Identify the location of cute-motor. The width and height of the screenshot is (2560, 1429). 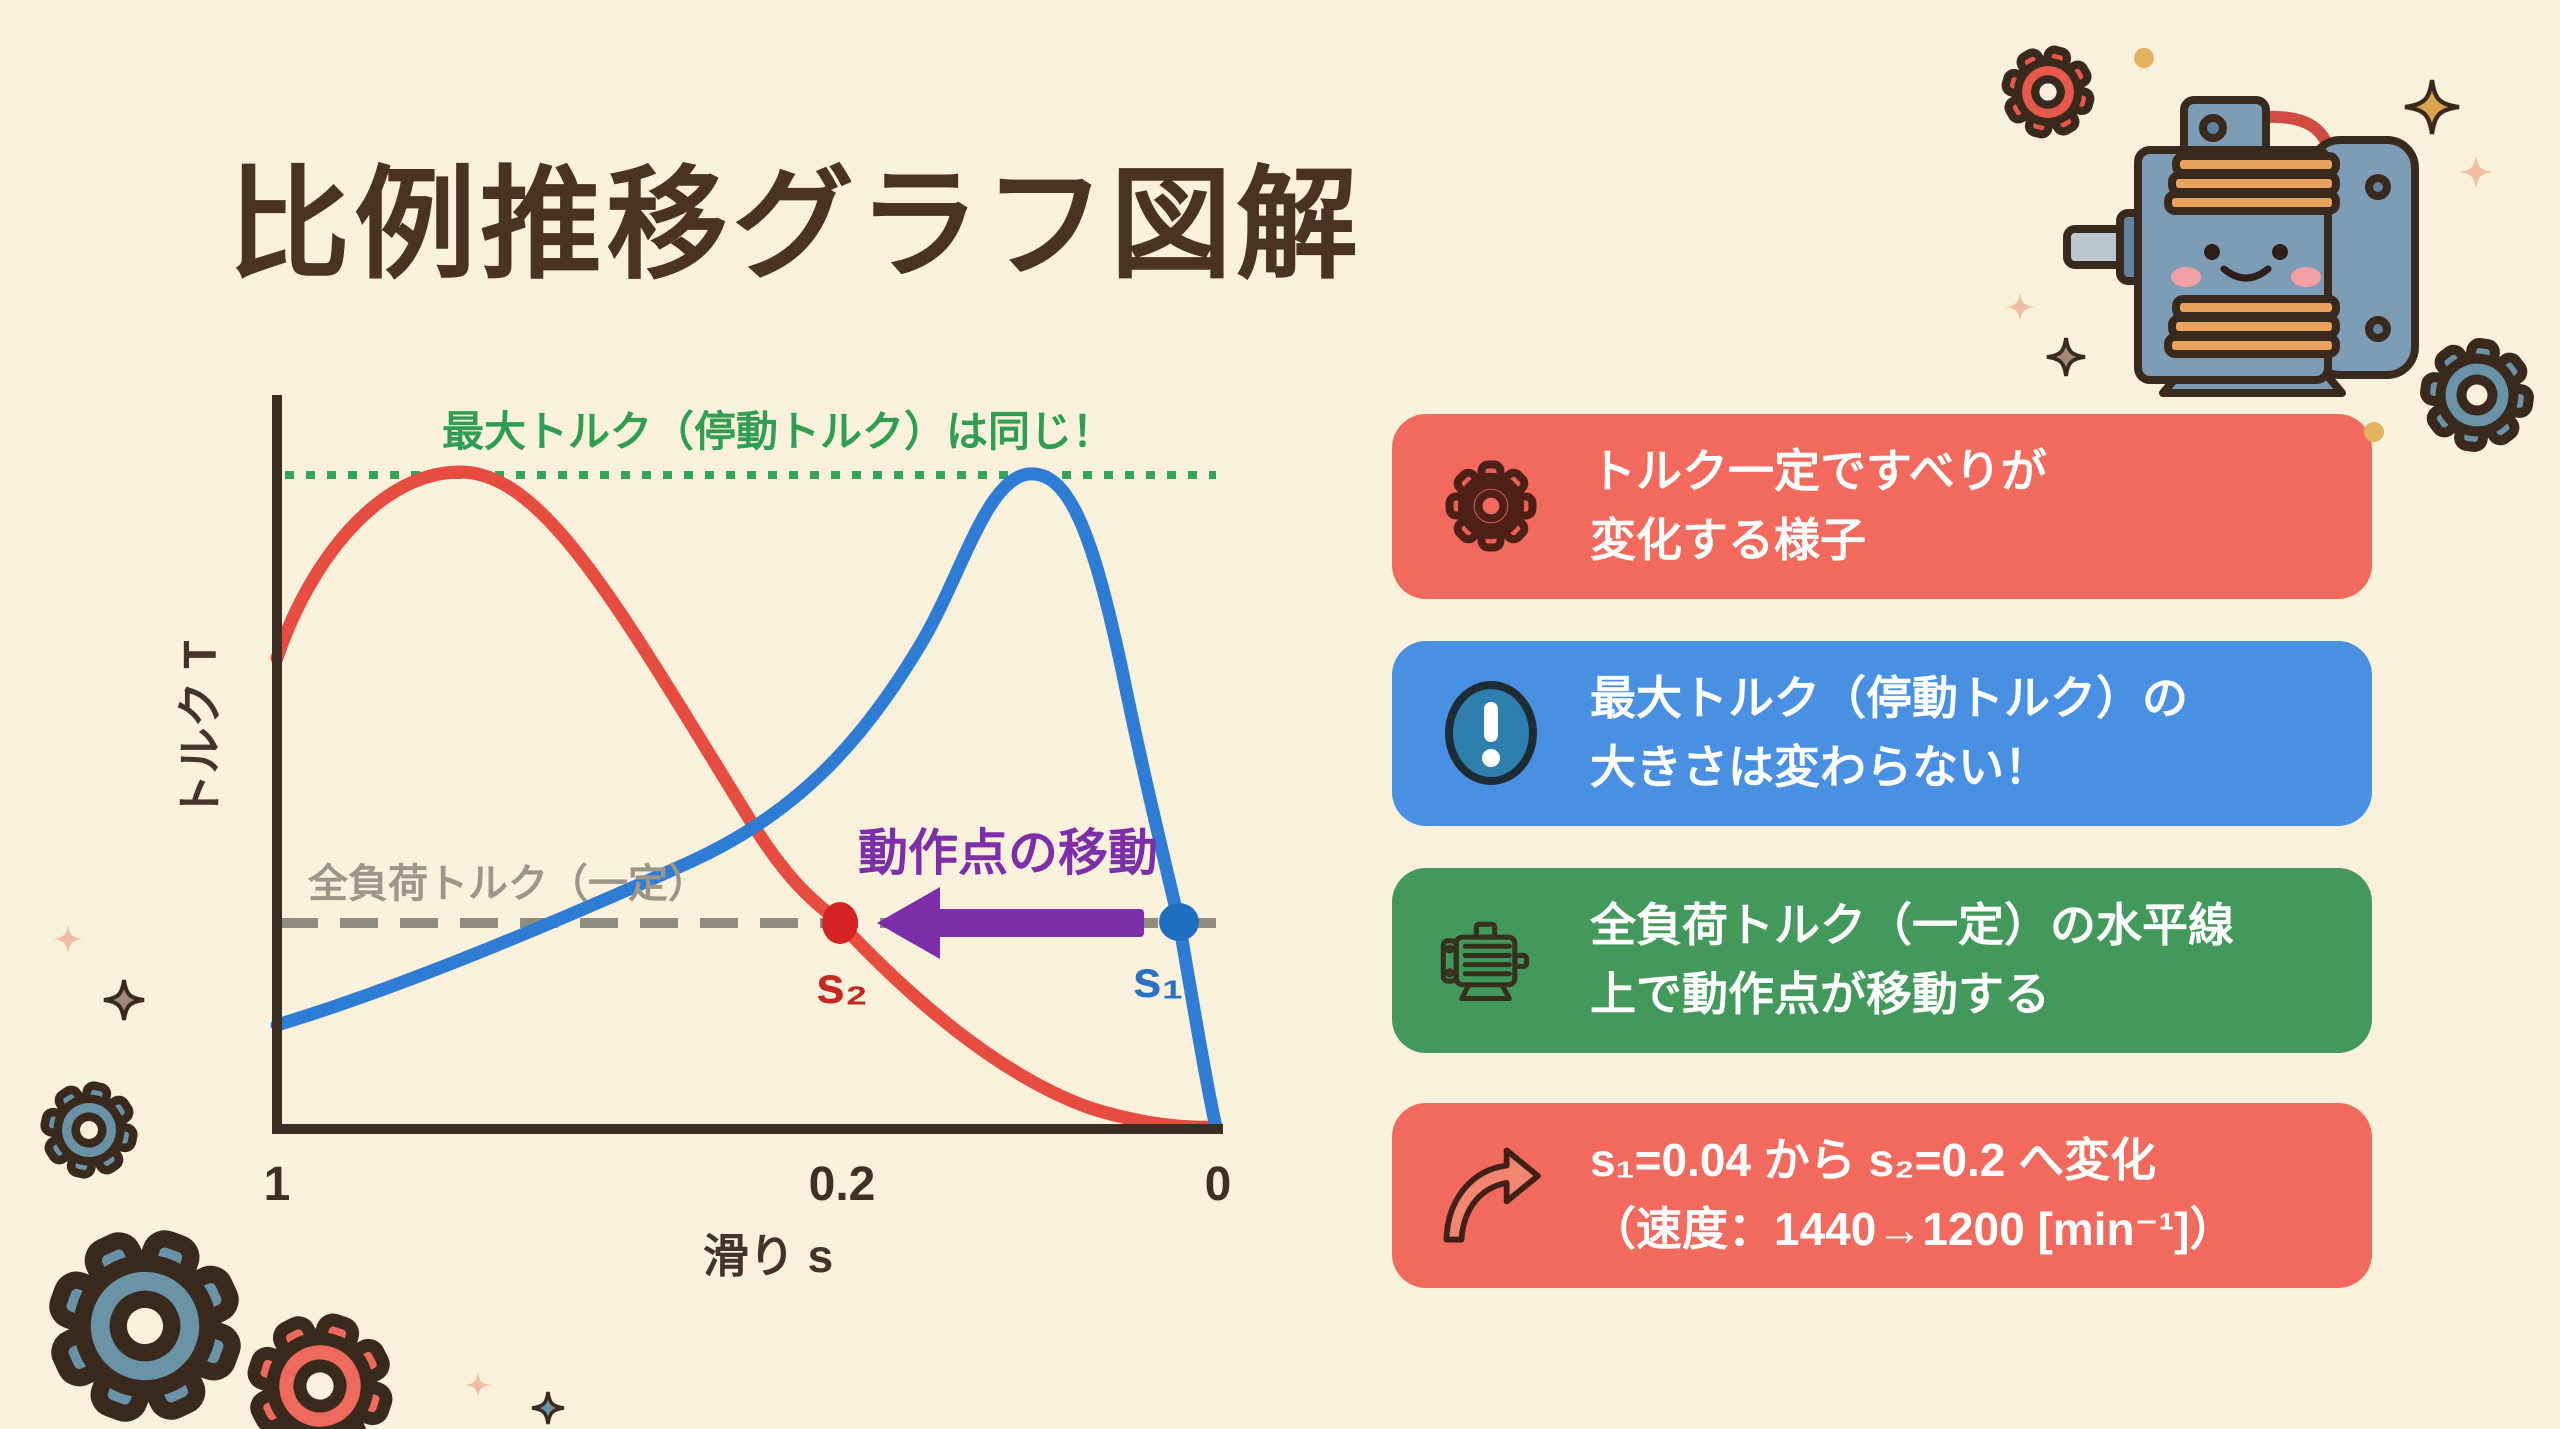
(2241, 246).